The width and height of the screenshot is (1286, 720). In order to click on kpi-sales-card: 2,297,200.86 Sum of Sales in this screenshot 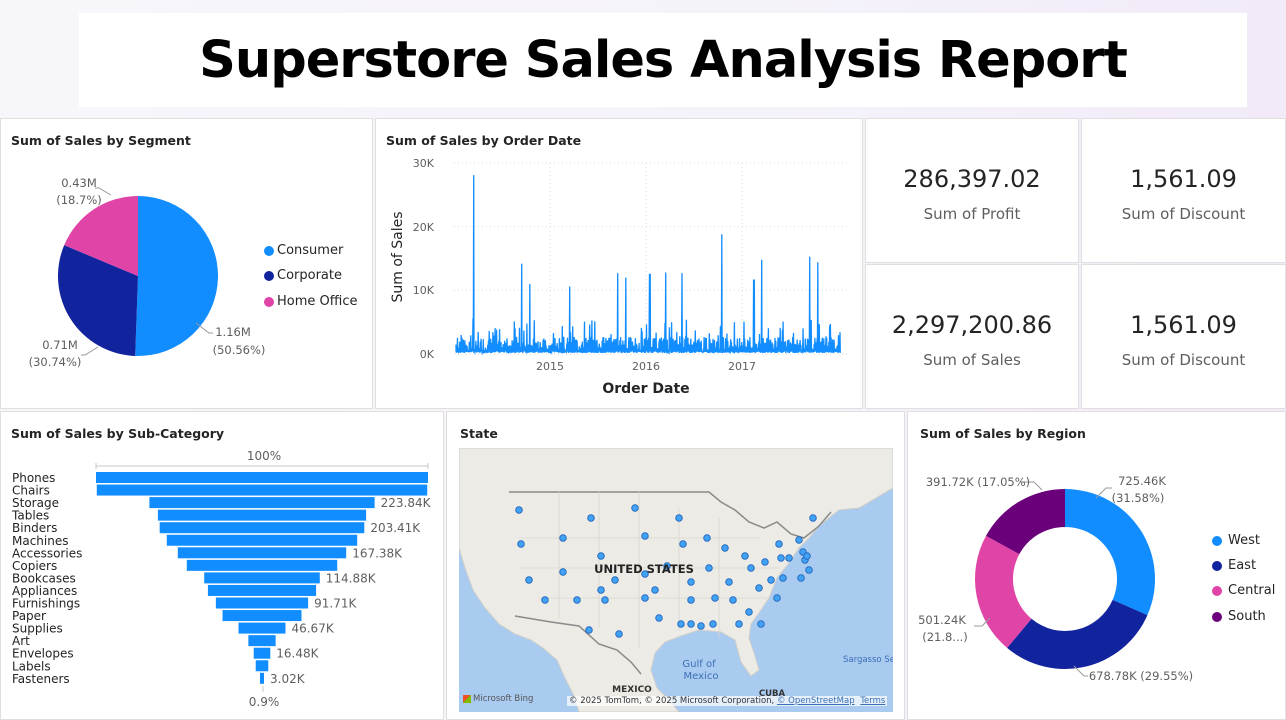, I will do `click(972, 336)`.